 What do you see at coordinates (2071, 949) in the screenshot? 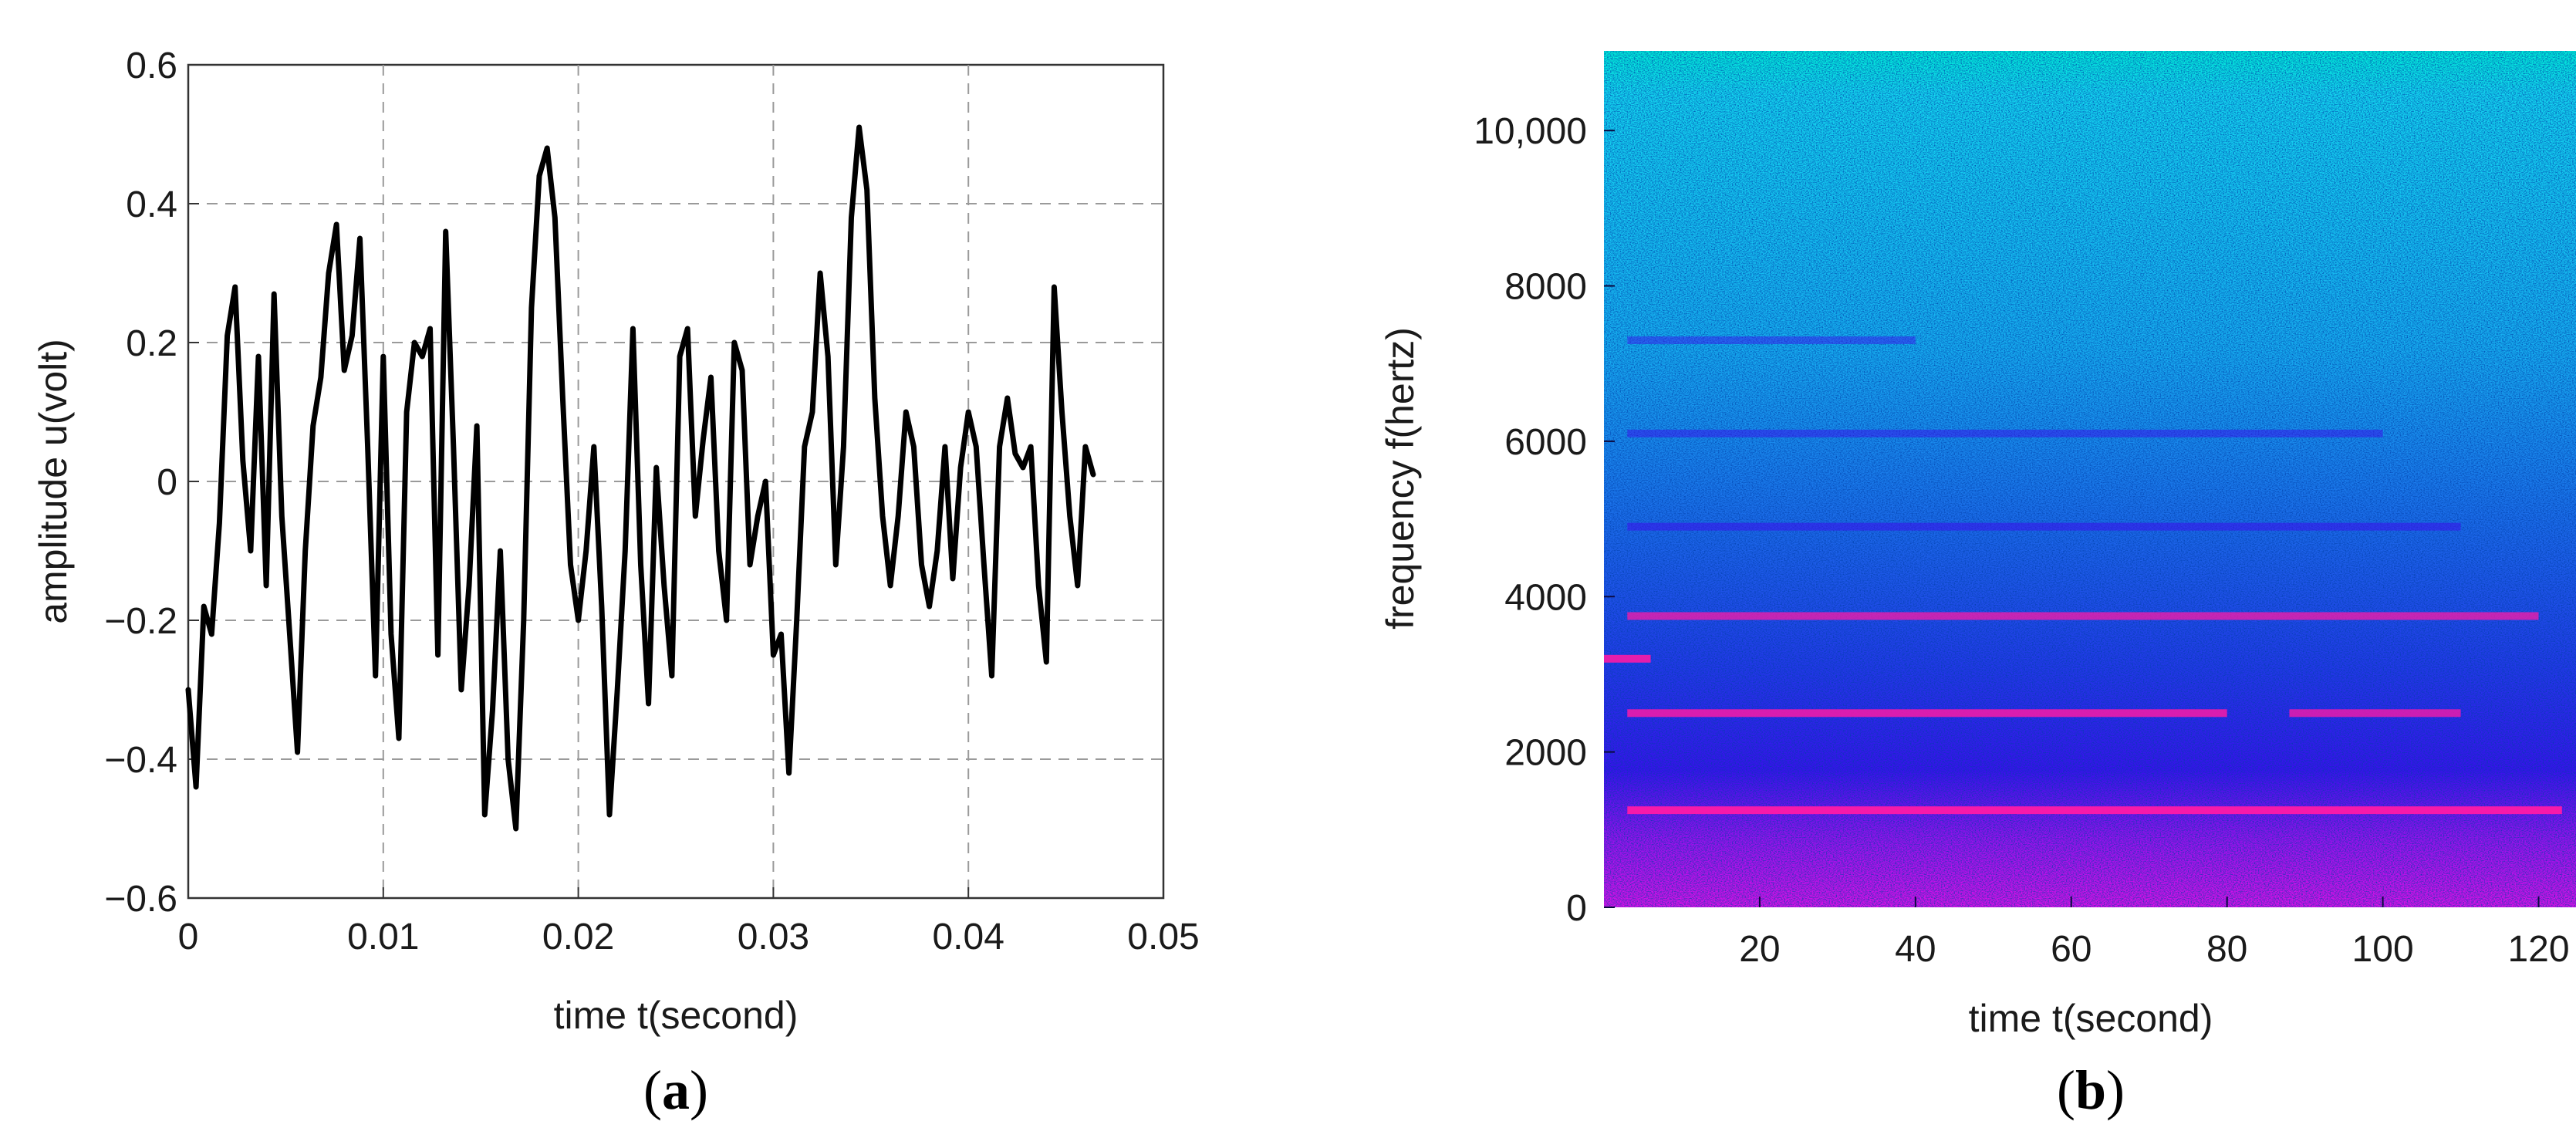
I see `spectrogram-x-tick-label: 60` at bounding box center [2071, 949].